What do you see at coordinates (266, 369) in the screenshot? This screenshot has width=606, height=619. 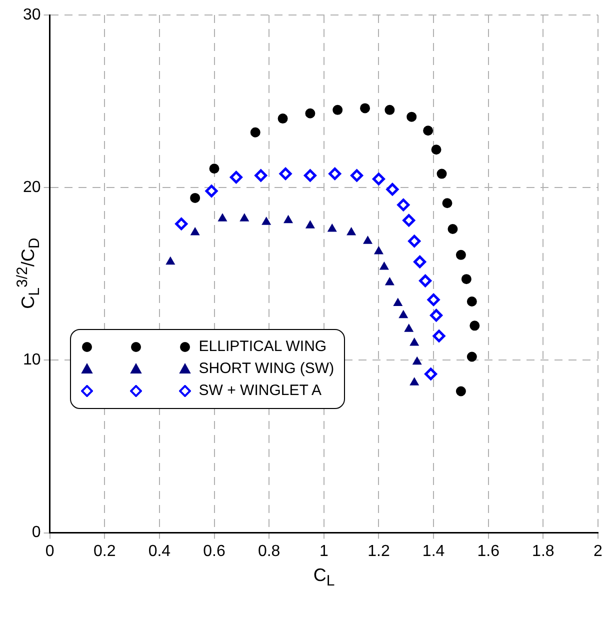 I see `legend-label: SHORT WING (SW)` at bounding box center [266, 369].